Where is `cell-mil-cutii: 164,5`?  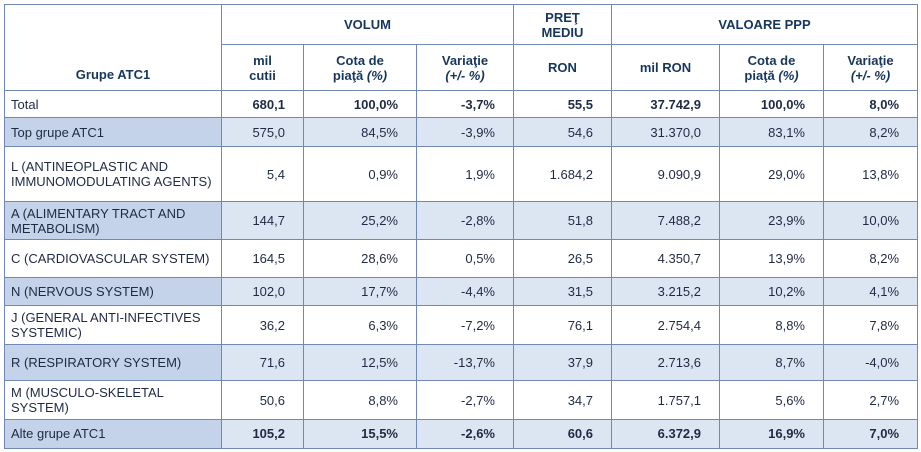
cell-mil-cutii: 164,5 is located at coordinates (262, 258).